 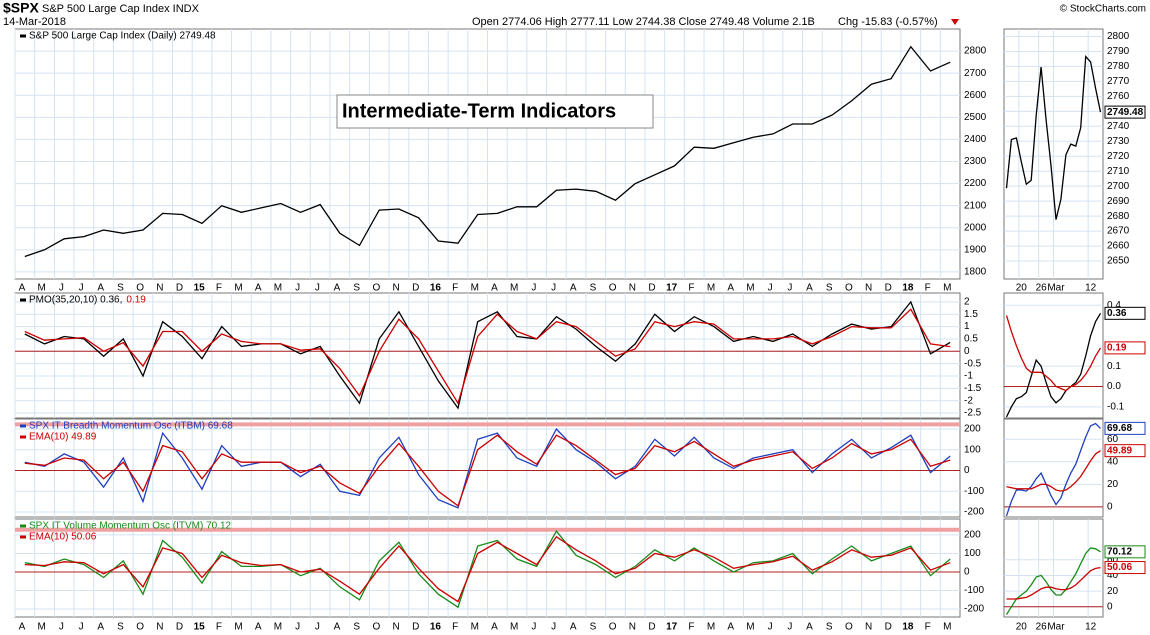 I want to click on value-box, so click(x=1125, y=112).